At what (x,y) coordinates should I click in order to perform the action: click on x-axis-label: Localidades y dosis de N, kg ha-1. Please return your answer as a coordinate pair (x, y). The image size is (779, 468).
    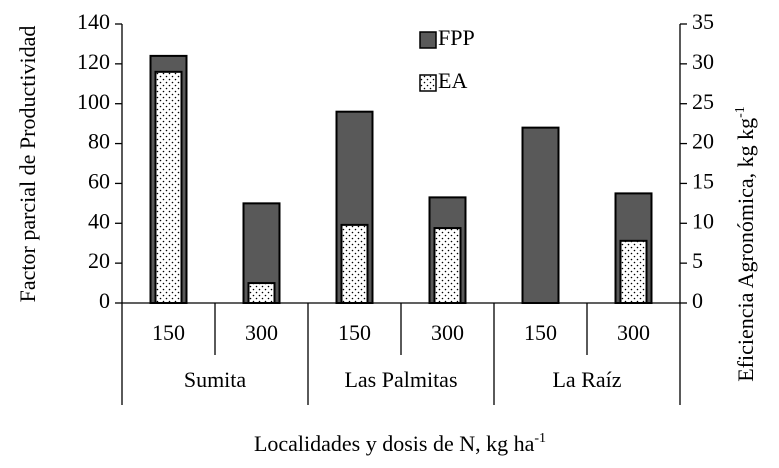
    Looking at the image, I should click on (400, 443).